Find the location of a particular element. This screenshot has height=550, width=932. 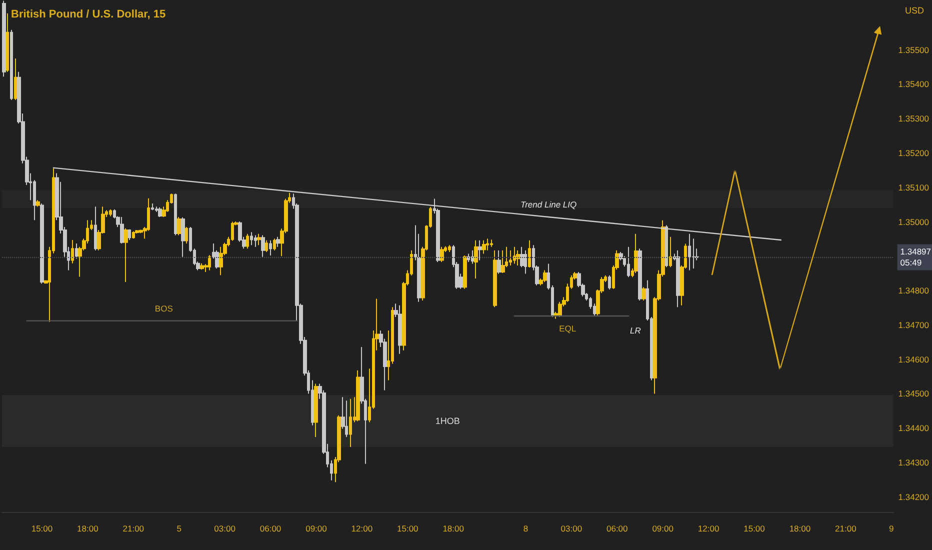

y-tick-label: 1.35000 is located at coordinates (914, 221).